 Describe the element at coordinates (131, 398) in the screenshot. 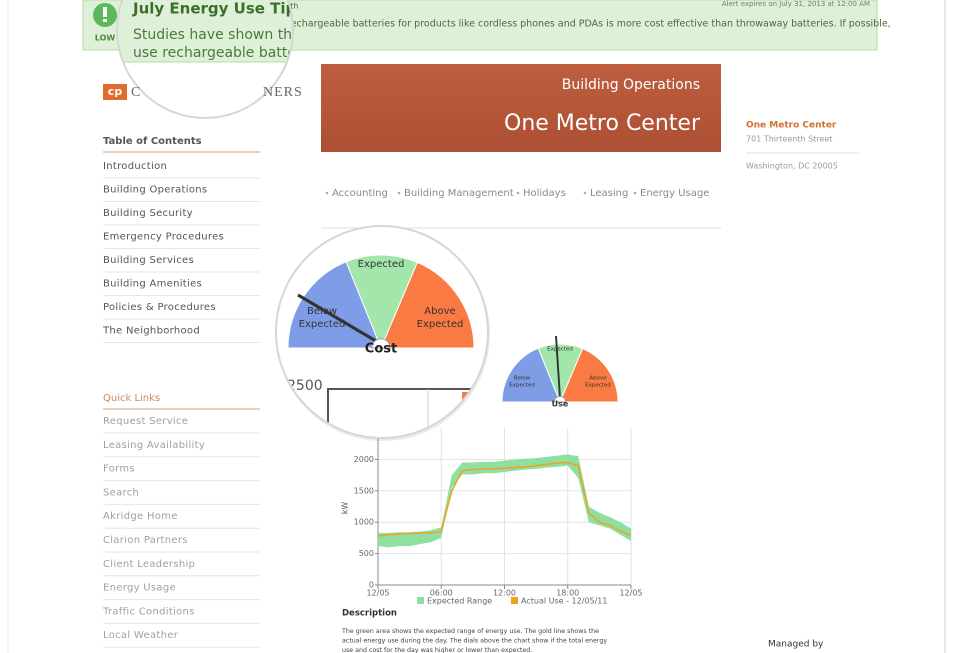

I see `quick-links-heading: Quick Links` at that location.